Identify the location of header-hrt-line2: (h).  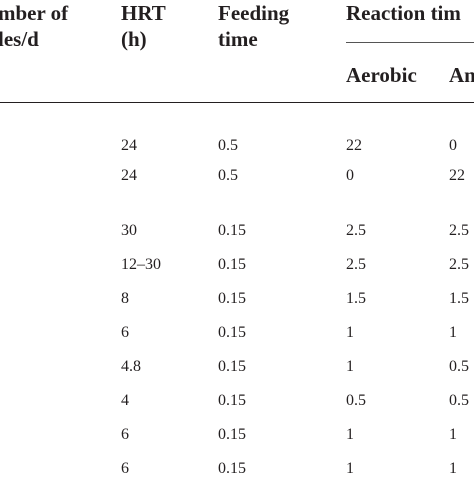
(134, 39).